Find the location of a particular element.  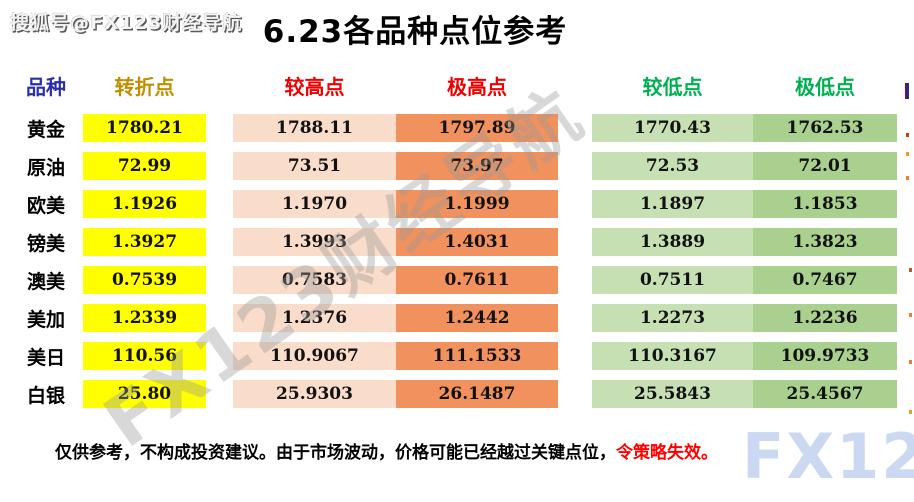

cell-extreme-low: 0.7467 is located at coordinates (825, 280).